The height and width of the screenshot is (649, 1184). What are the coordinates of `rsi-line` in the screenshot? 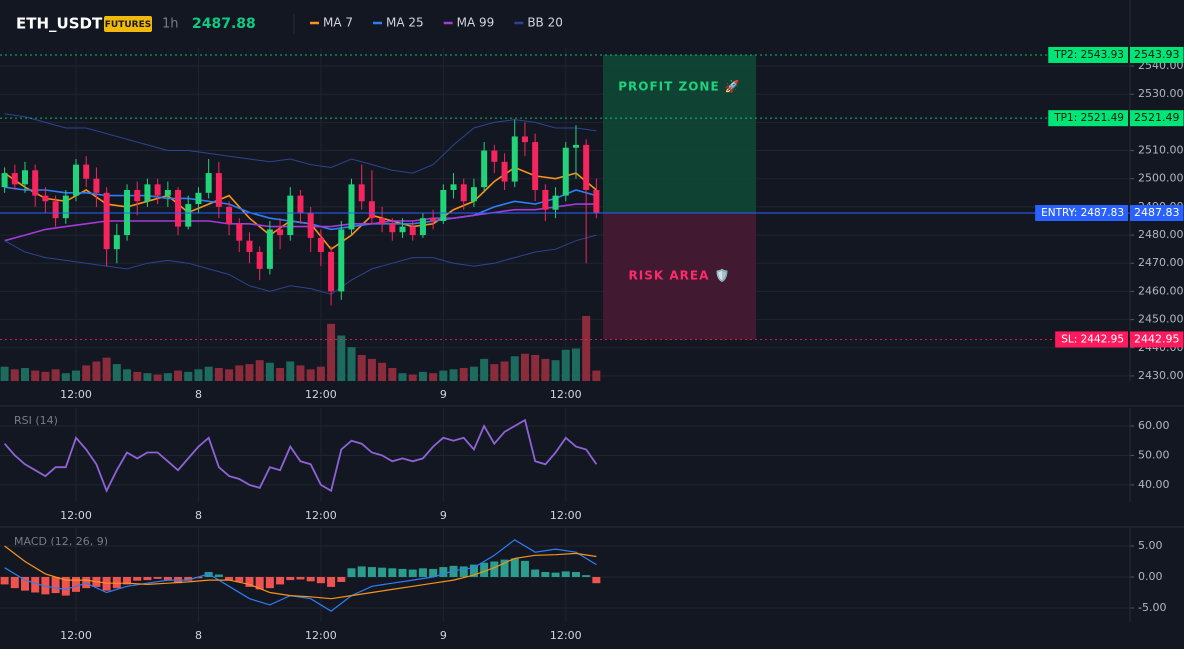 It's located at (300, 456).